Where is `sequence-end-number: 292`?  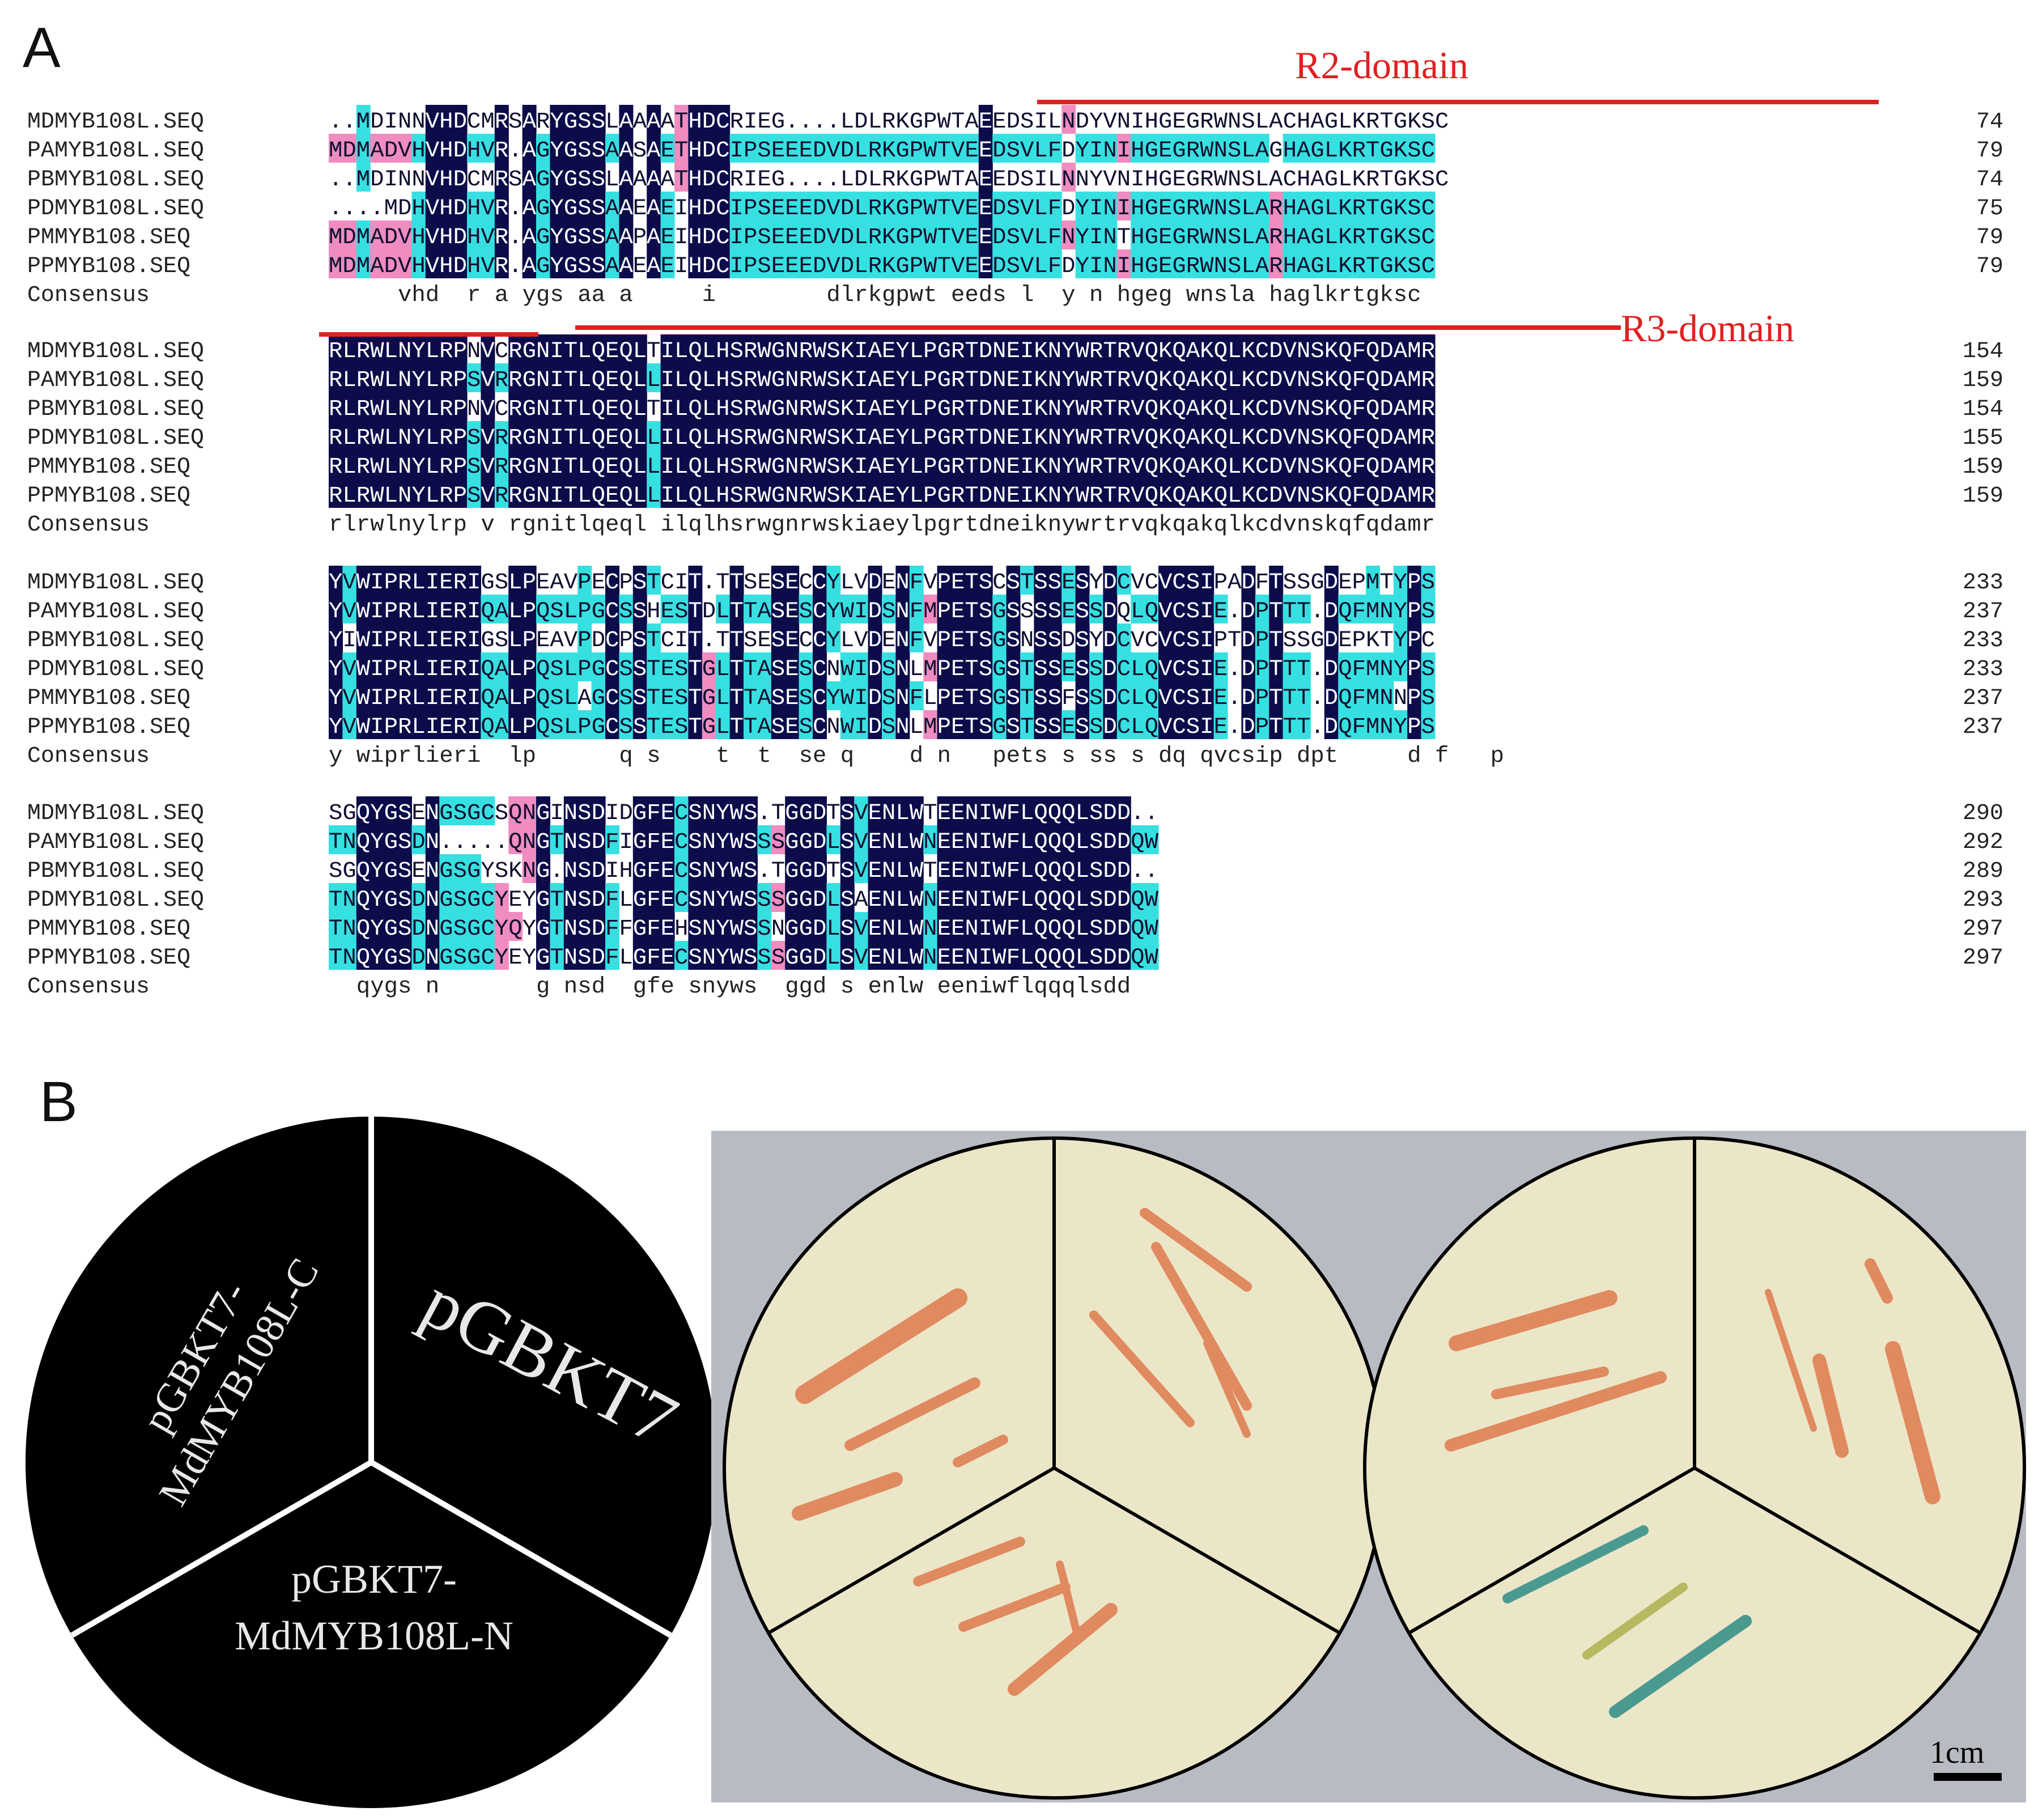
sequence-end-number: 292 is located at coordinates (1983, 842).